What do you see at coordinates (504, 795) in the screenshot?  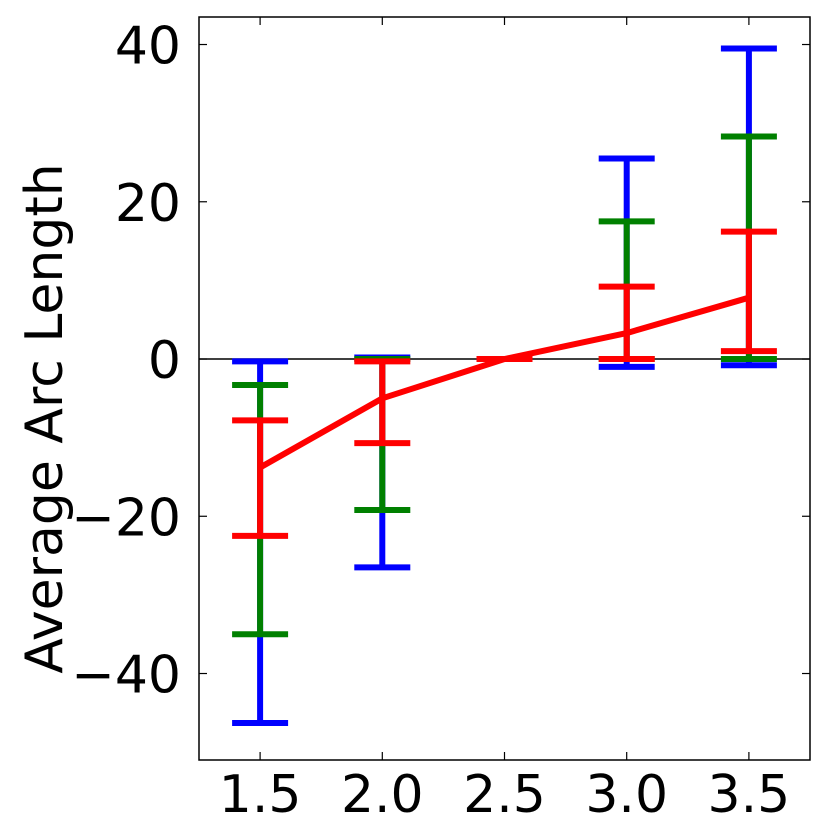 I see `x-tick-label: 2.5` at bounding box center [504, 795].